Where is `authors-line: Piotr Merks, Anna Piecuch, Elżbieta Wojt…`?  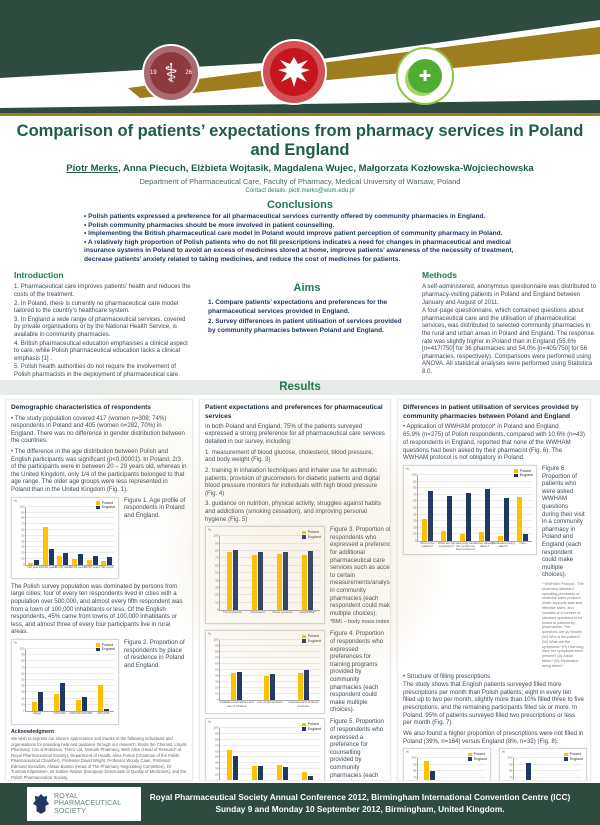 authors-line: Piotr Merks, Anna Piecuch, Elżbieta Wojt… is located at coordinates (300, 168).